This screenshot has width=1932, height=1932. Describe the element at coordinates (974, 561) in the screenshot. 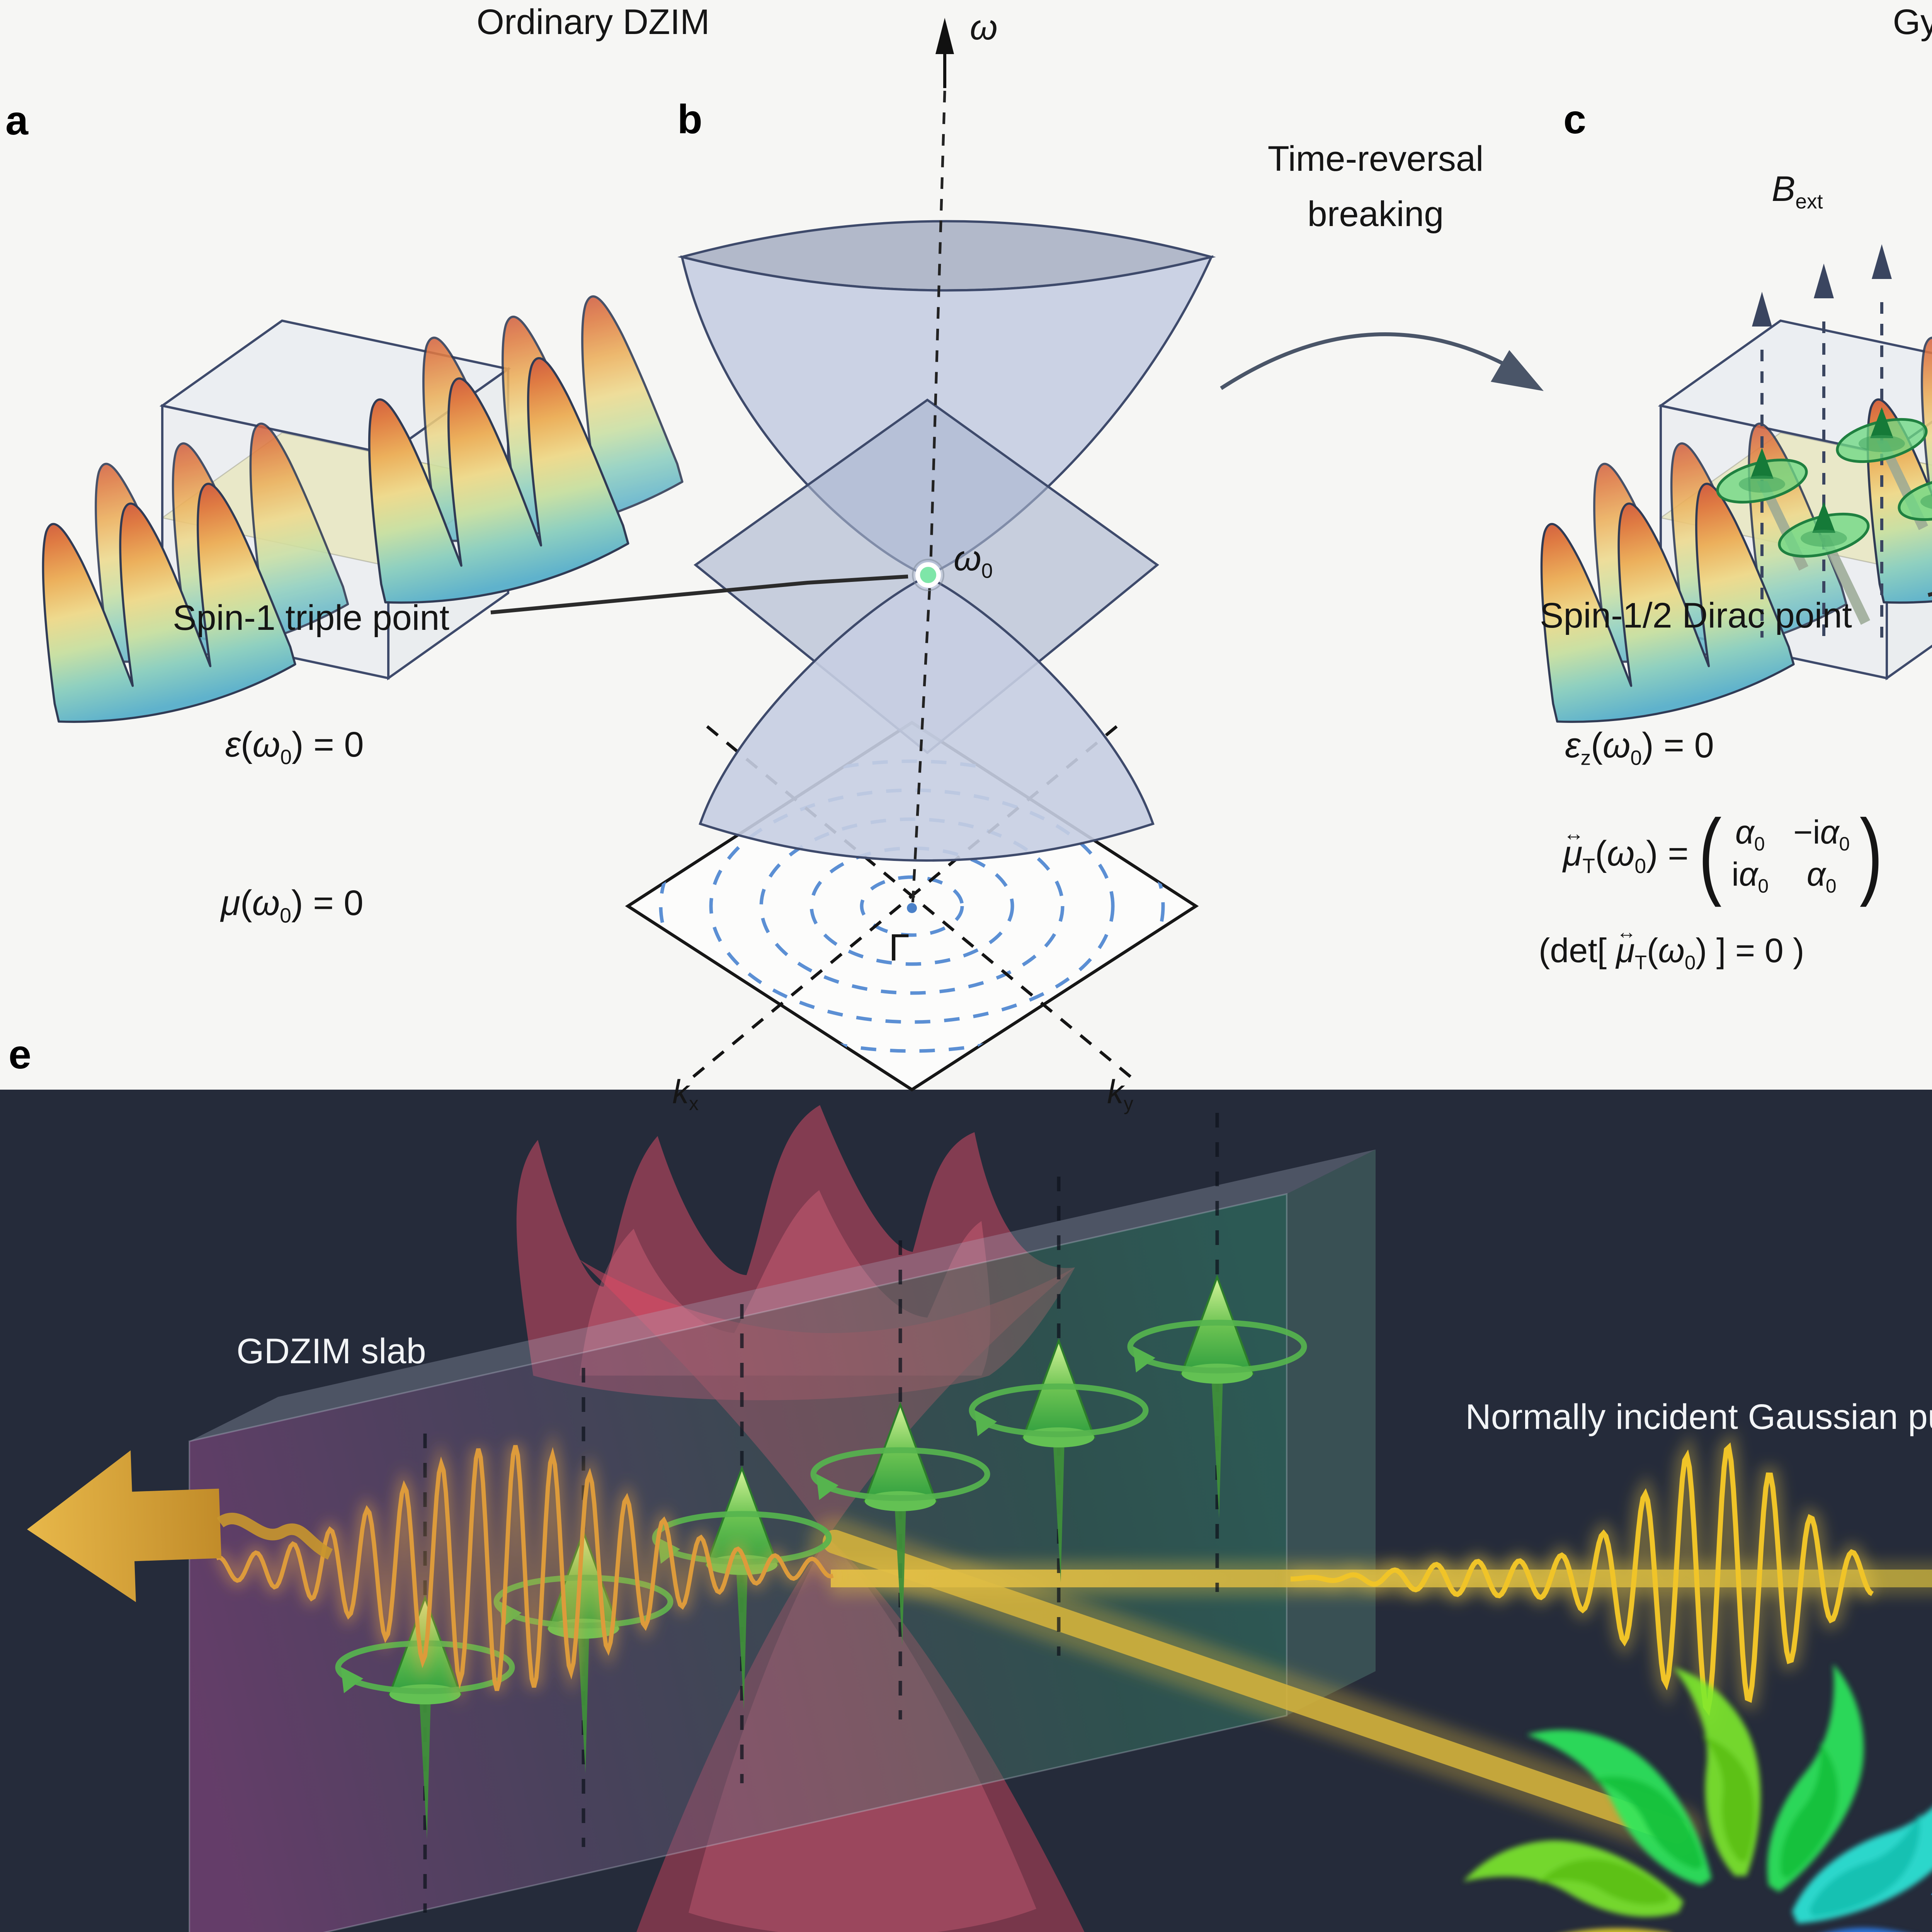

I see `omega0-label-b: ω0` at that location.